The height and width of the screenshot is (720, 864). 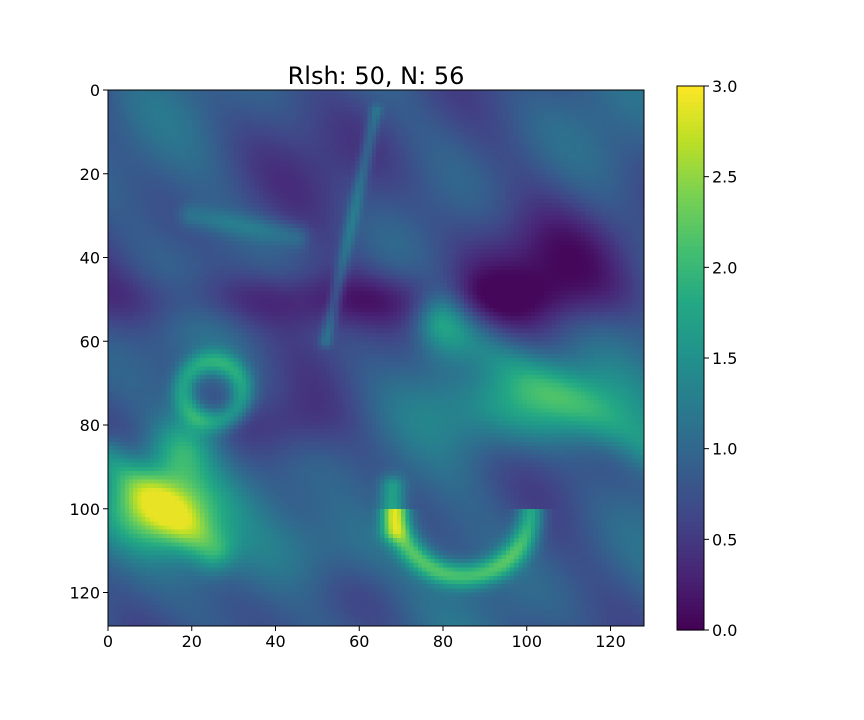 I want to click on y-tick-label: 120, so click(x=84, y=593).